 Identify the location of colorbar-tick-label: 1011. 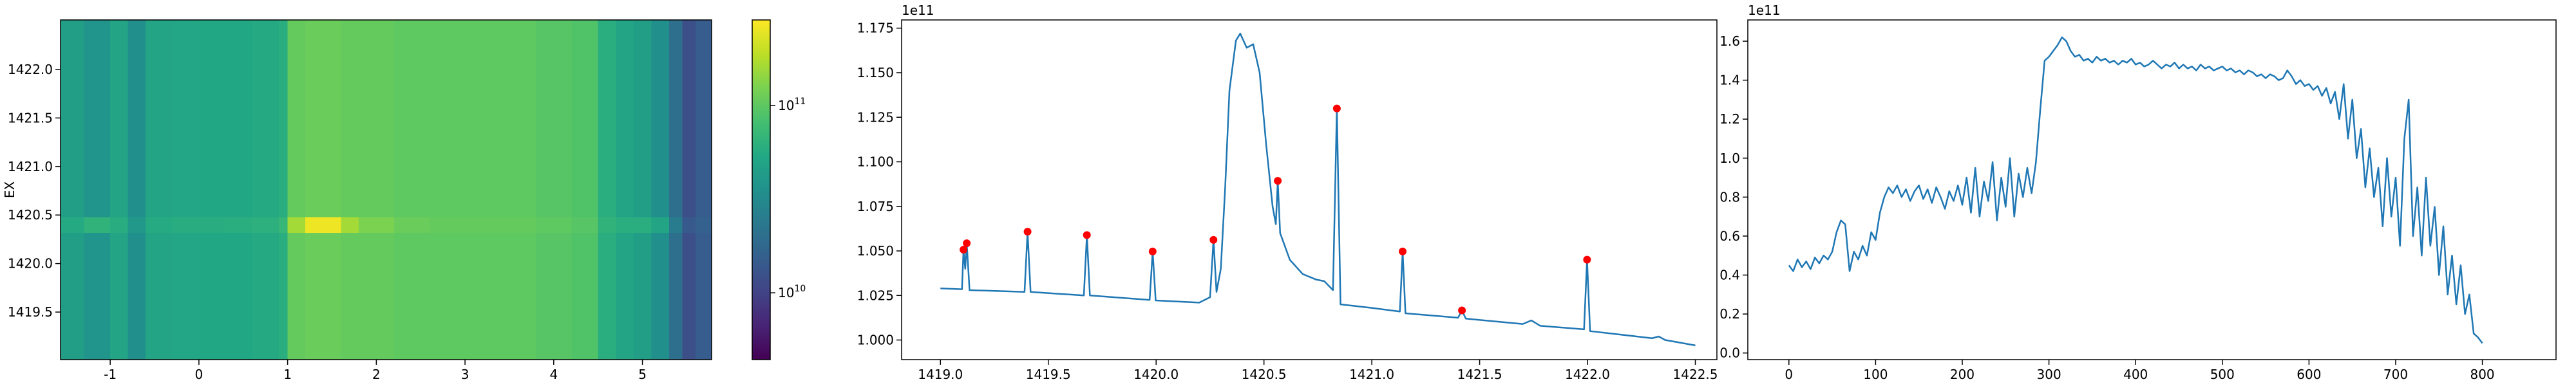
(792, 104).